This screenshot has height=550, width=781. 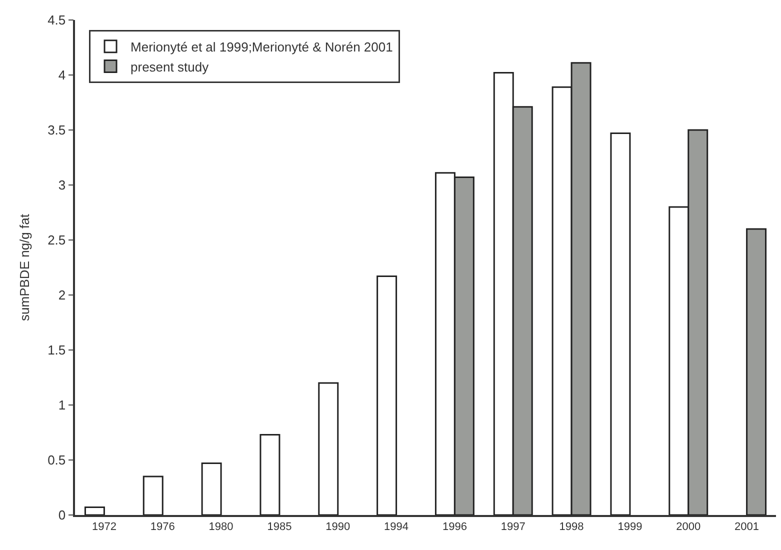 What do you see at coordinates (57, 20) in the screenshot?
I see `y-tick-label: 4.5` at bounding box center [57, 20].